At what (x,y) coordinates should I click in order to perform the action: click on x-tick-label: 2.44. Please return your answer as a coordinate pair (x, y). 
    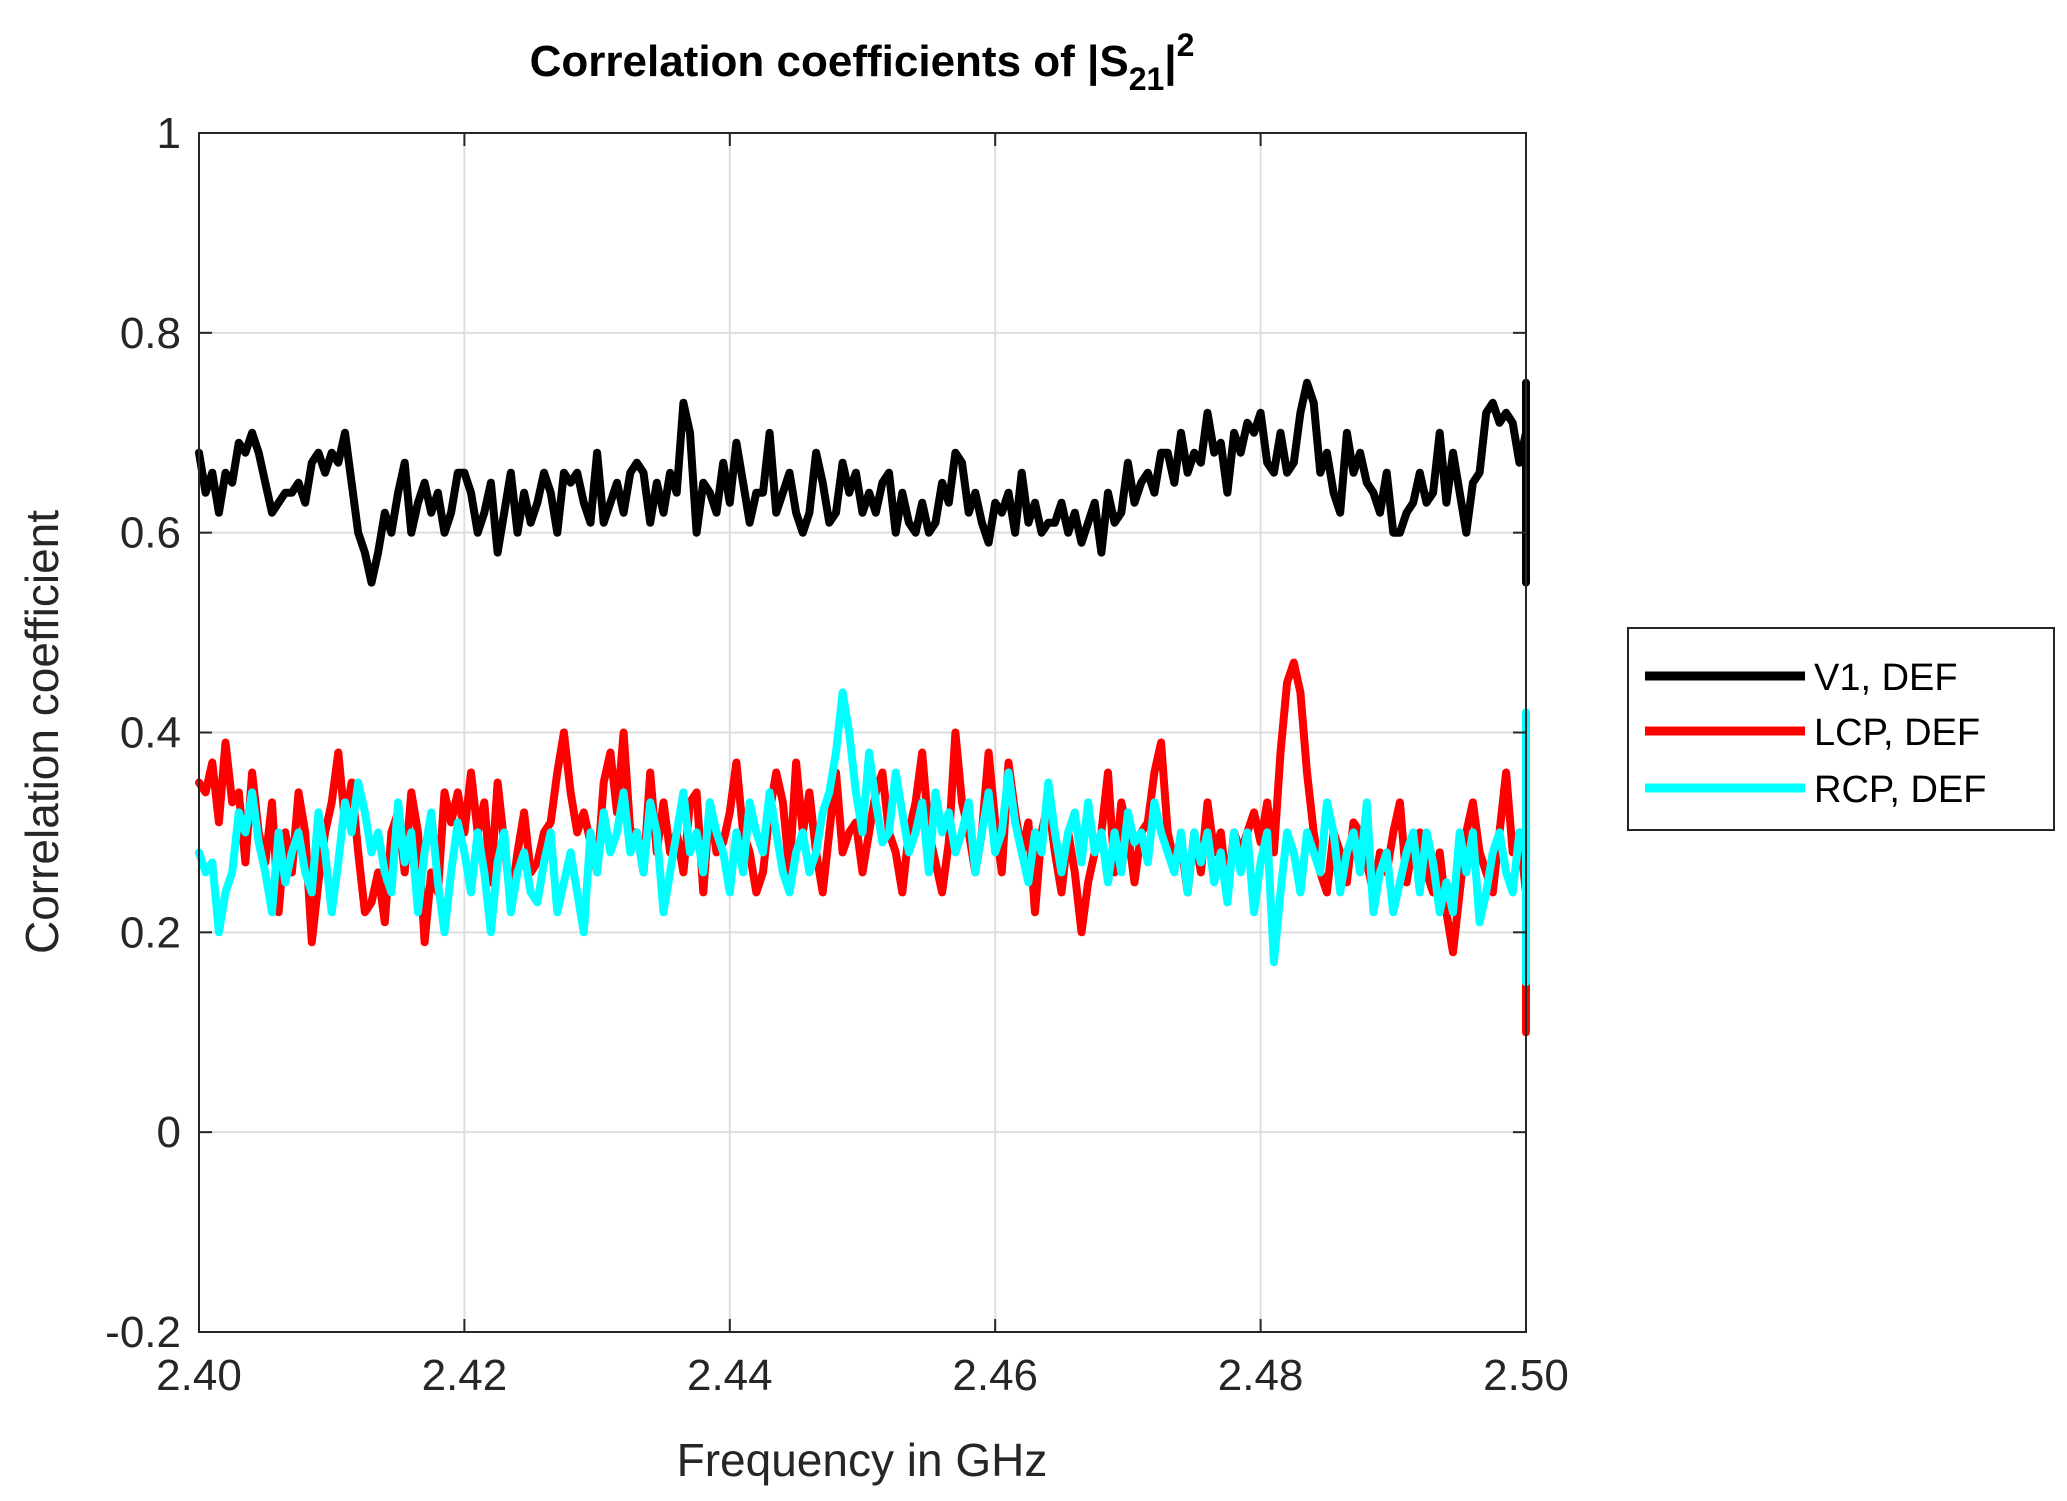
    Looking at the image, I should click on (730, 1375).